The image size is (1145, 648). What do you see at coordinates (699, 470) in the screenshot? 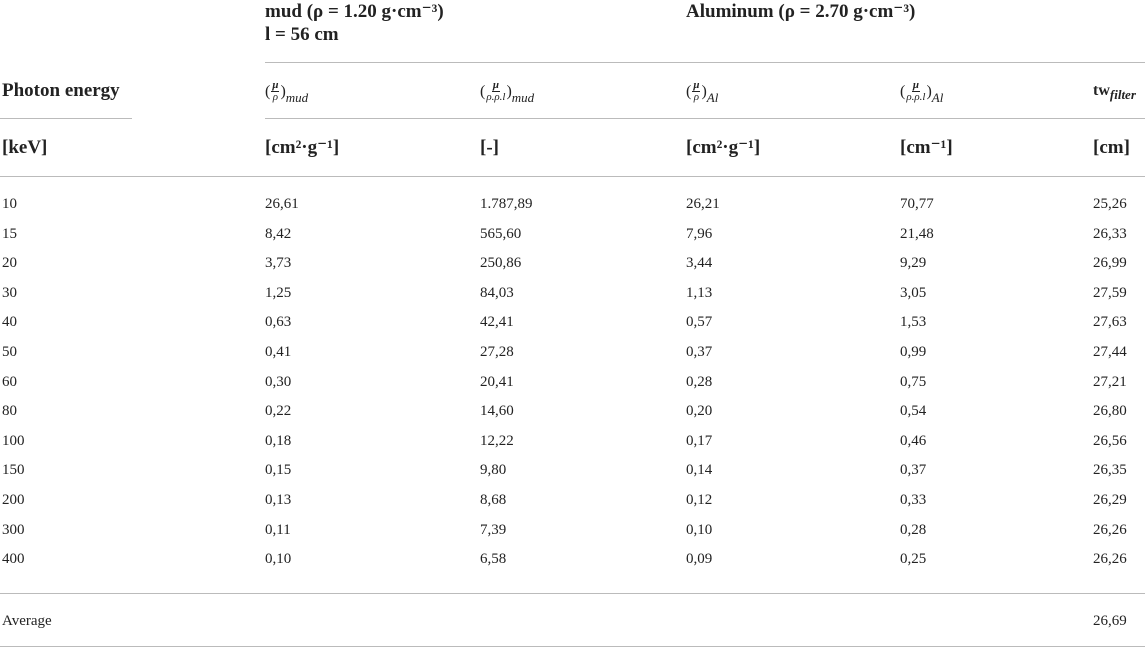
I see `table-cell: 0,14` at bounding box center [699, 470].